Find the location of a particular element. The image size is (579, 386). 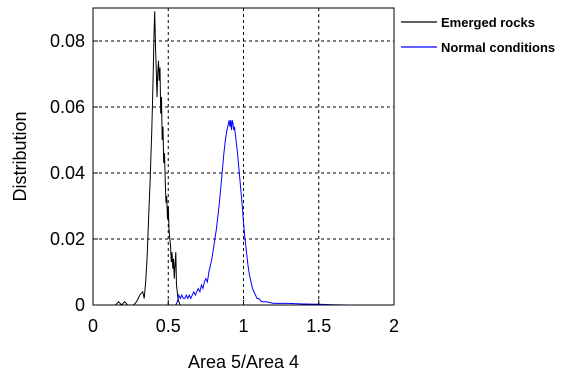

legend-label-emerged-rocks: Emerged rocks is located at coordinates (488, 22).